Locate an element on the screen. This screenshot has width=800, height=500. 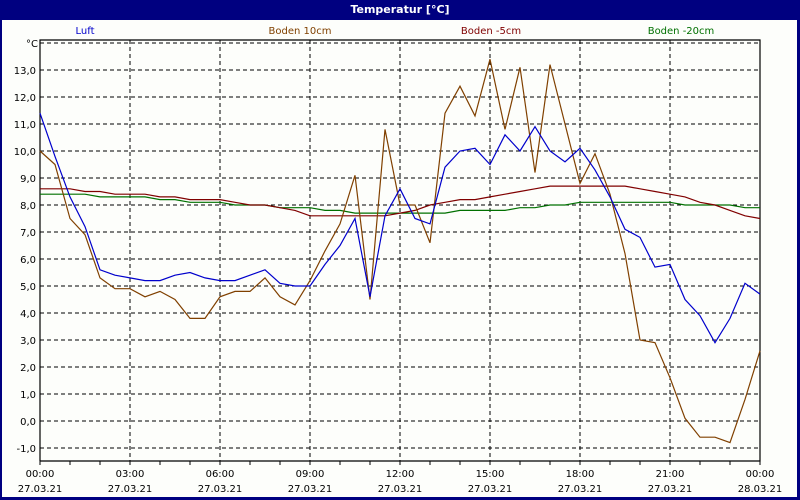
y-tick-label: 4,0 is located at coordinates (28, 314).